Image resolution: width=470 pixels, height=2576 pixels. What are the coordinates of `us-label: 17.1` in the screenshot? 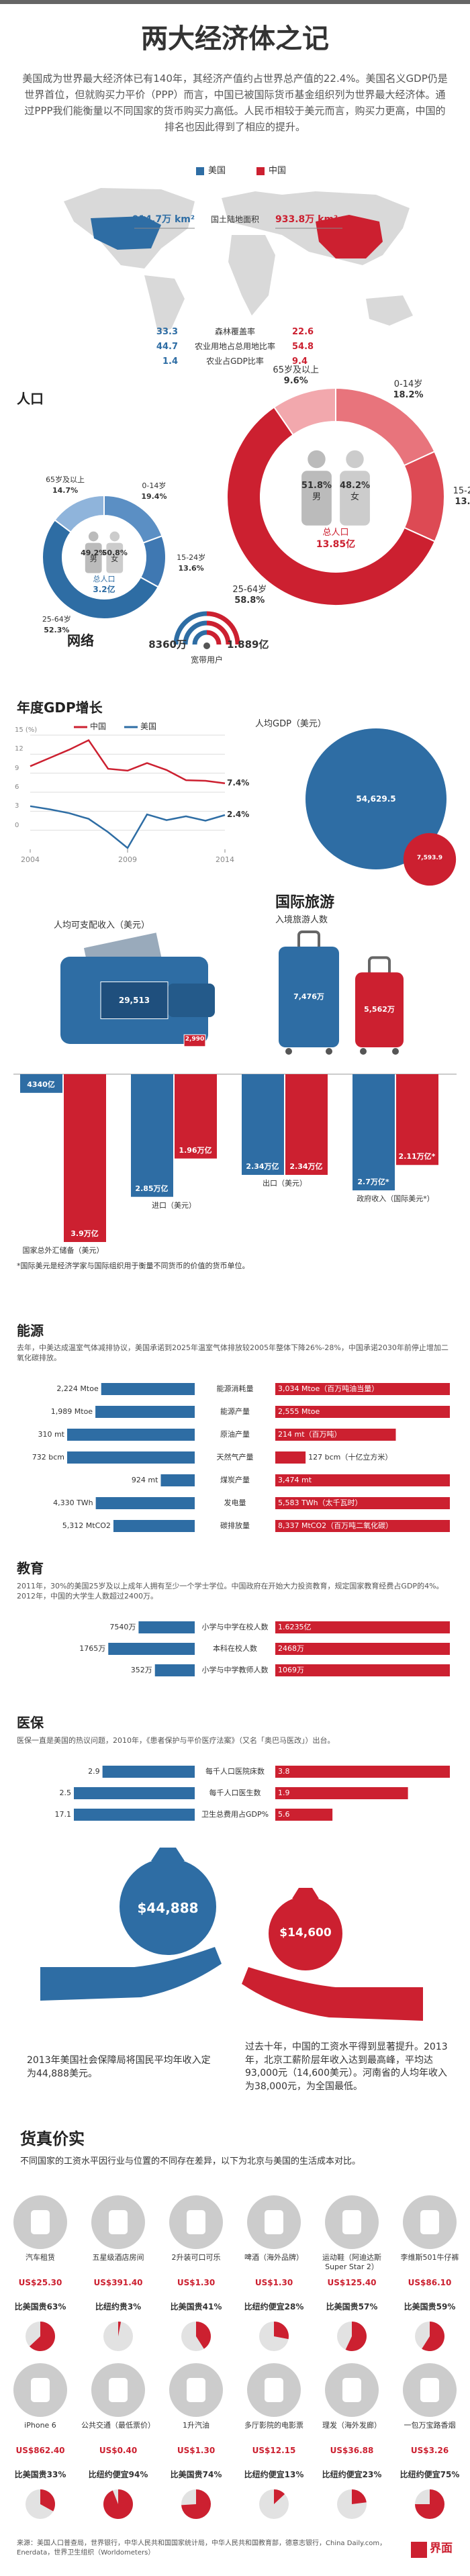 It's located at (63, 1815).